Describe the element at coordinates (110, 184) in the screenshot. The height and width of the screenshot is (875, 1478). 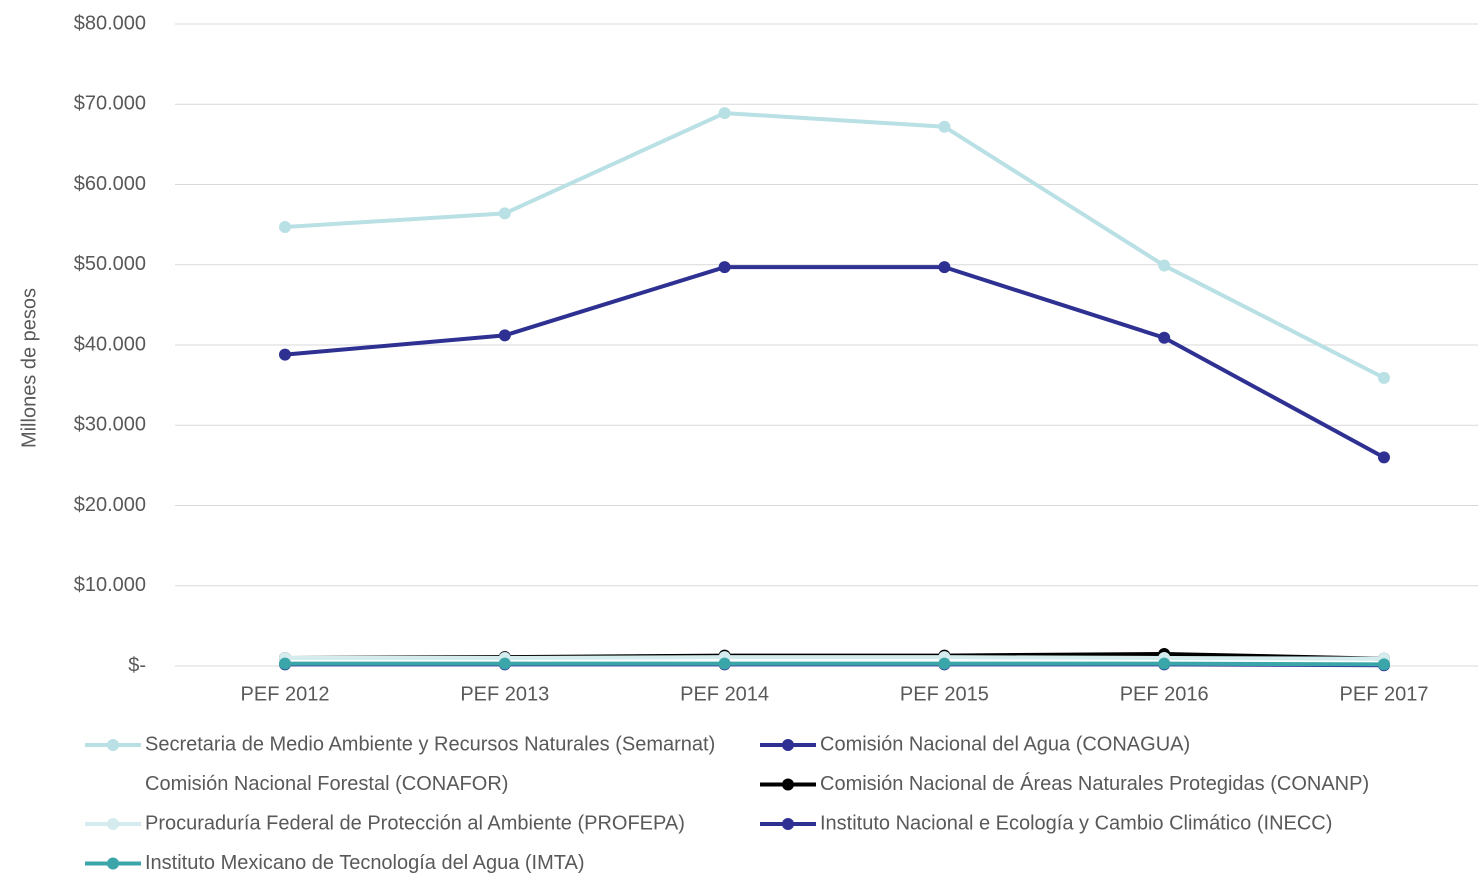
I see `y-tick-label: $60.000` at that location.